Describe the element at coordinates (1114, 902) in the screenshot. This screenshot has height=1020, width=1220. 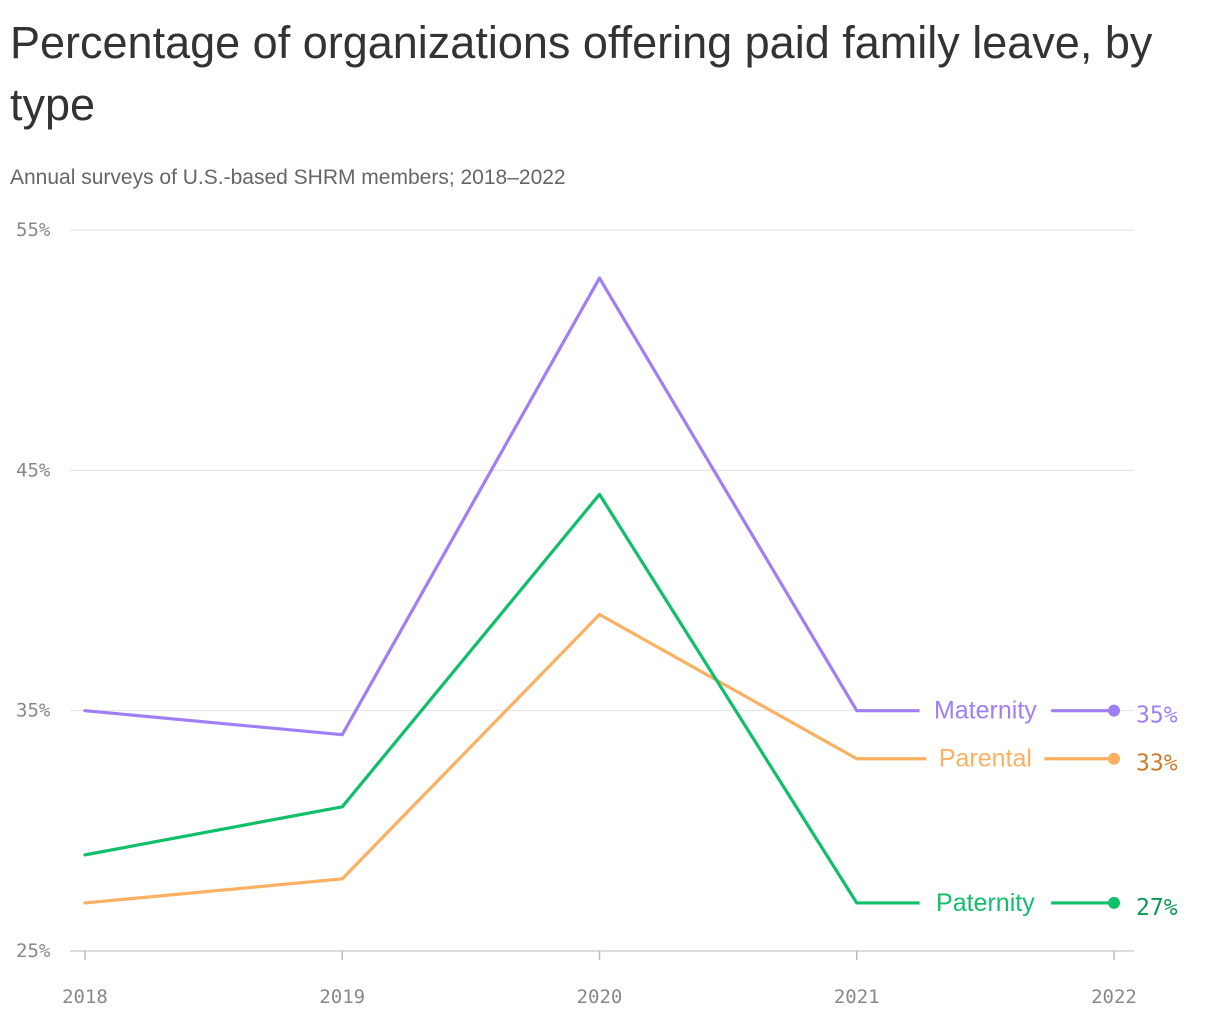
I see `paternity-end-point` at that location.